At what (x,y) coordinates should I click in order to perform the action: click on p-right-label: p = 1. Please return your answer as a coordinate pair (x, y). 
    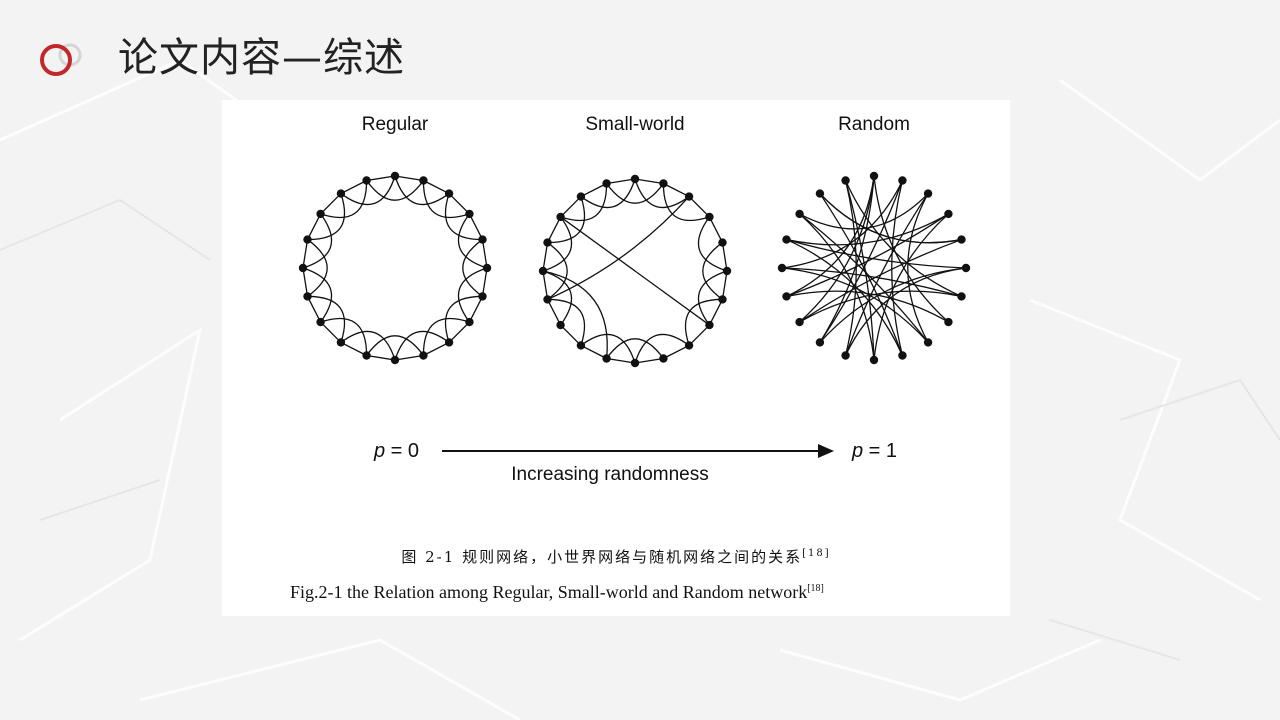
    Looking at the image, I should click on (874, 451).